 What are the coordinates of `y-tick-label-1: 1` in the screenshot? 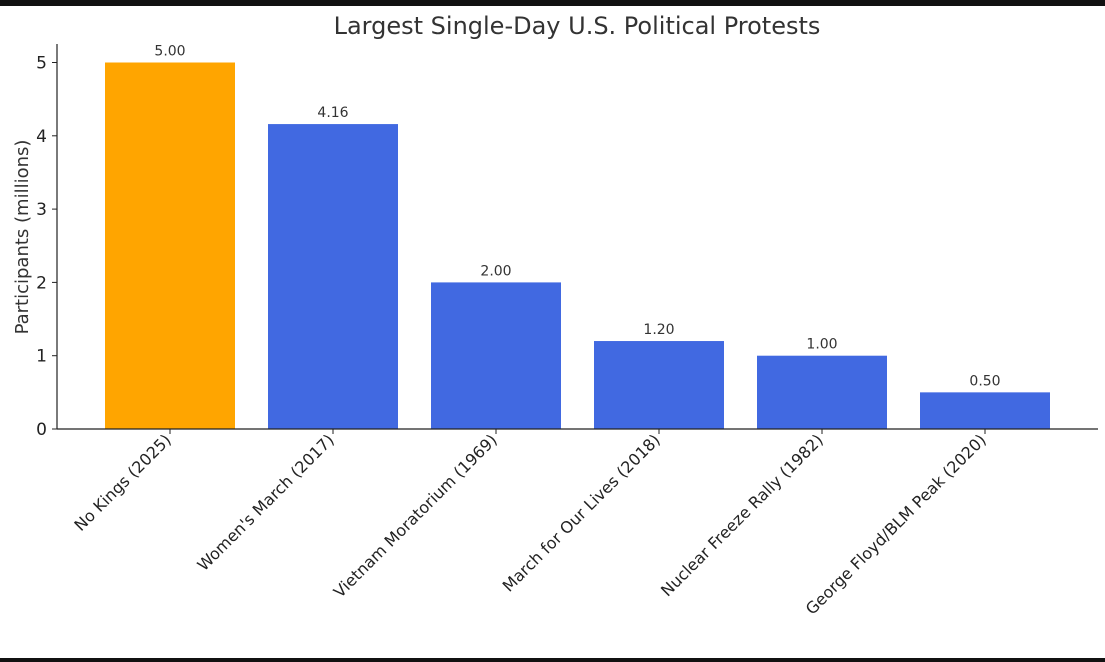 It's located at (41, 357).